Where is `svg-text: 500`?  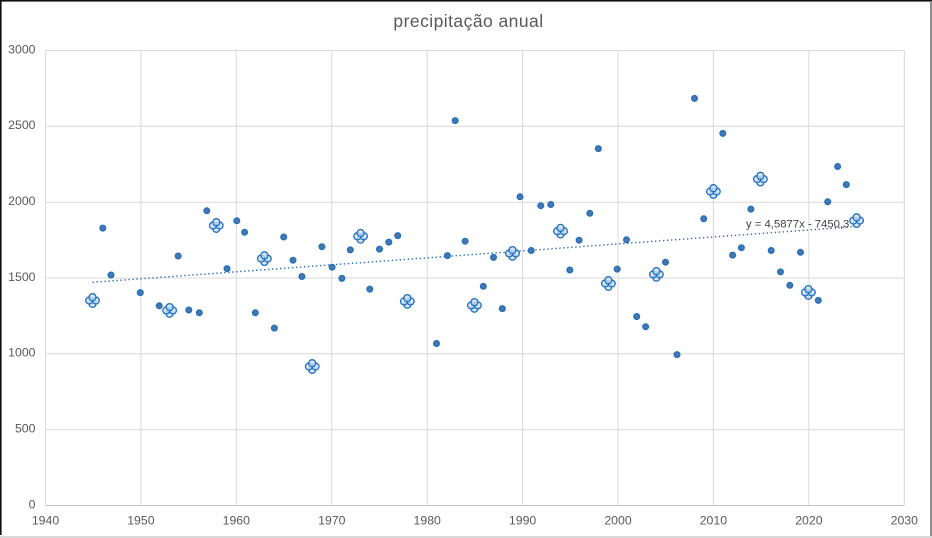
svg-text: 500 is located at coordinates (25, 429).